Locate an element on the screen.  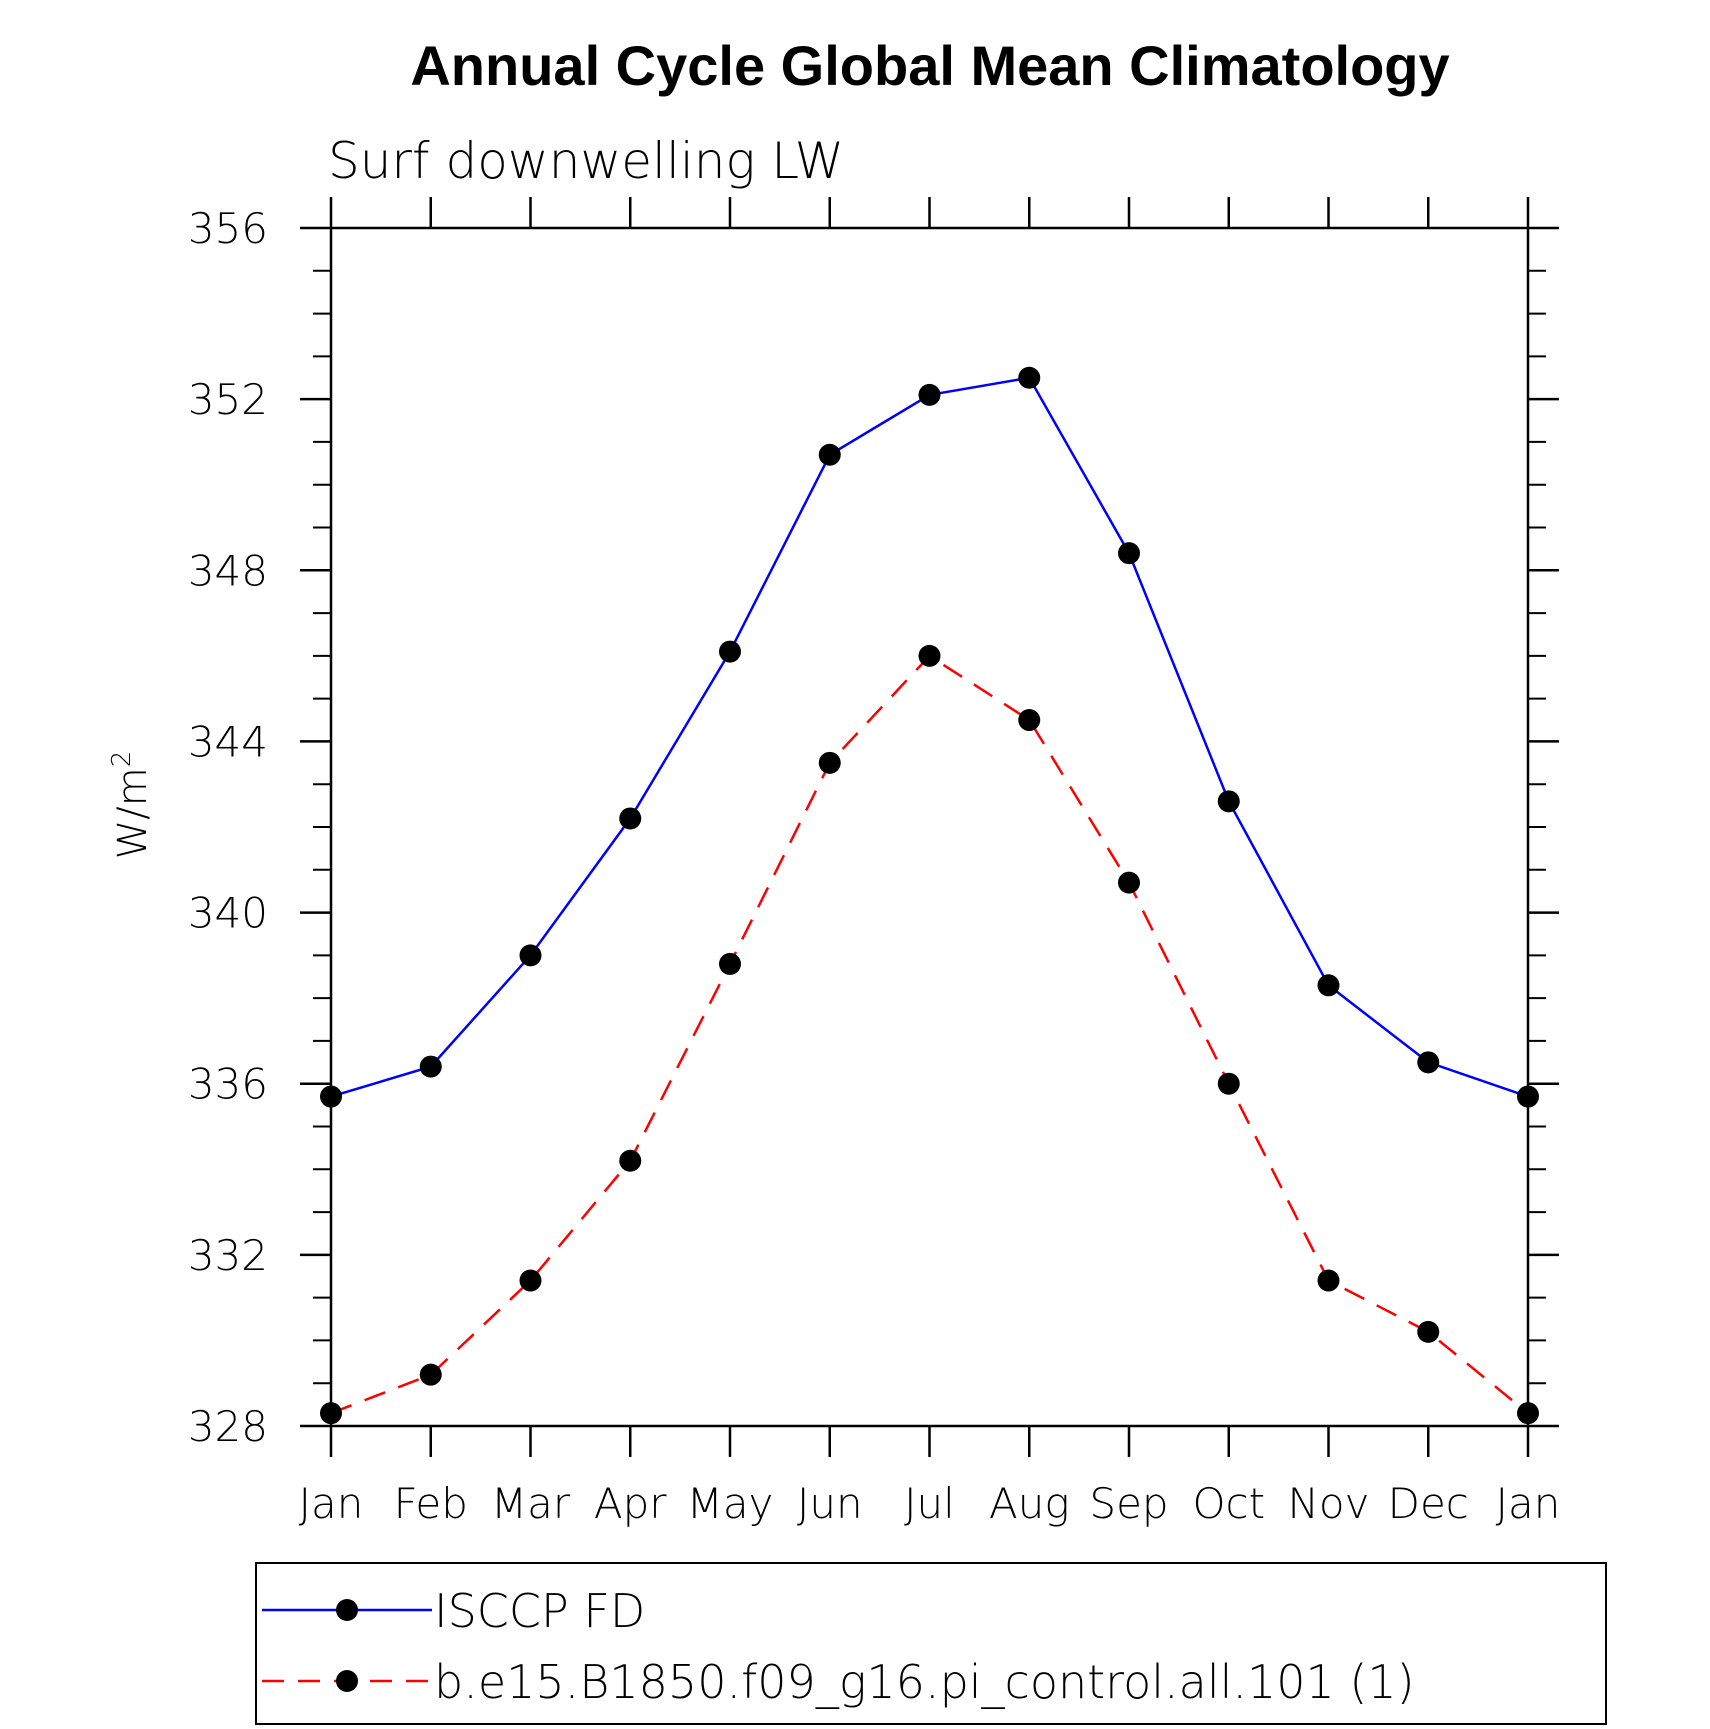
x-tick-label: Apr is located at coordinates (630, 1503).